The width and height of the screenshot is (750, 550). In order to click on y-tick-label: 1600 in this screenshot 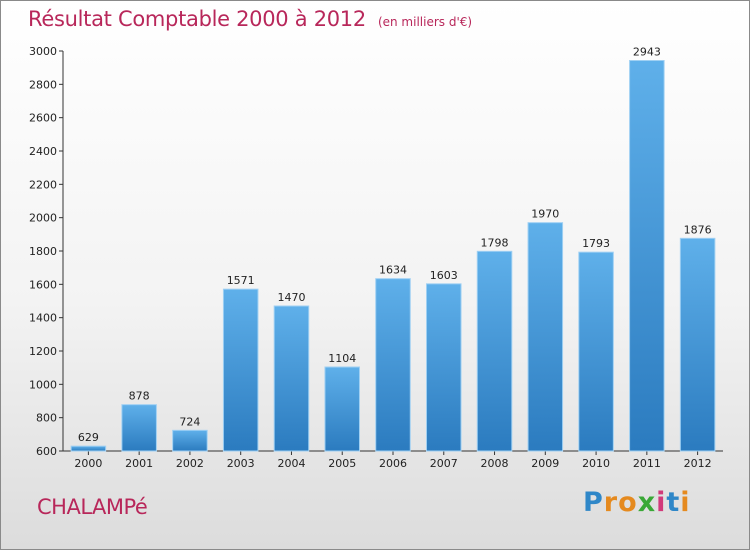, I will do `click(43, 284)`.